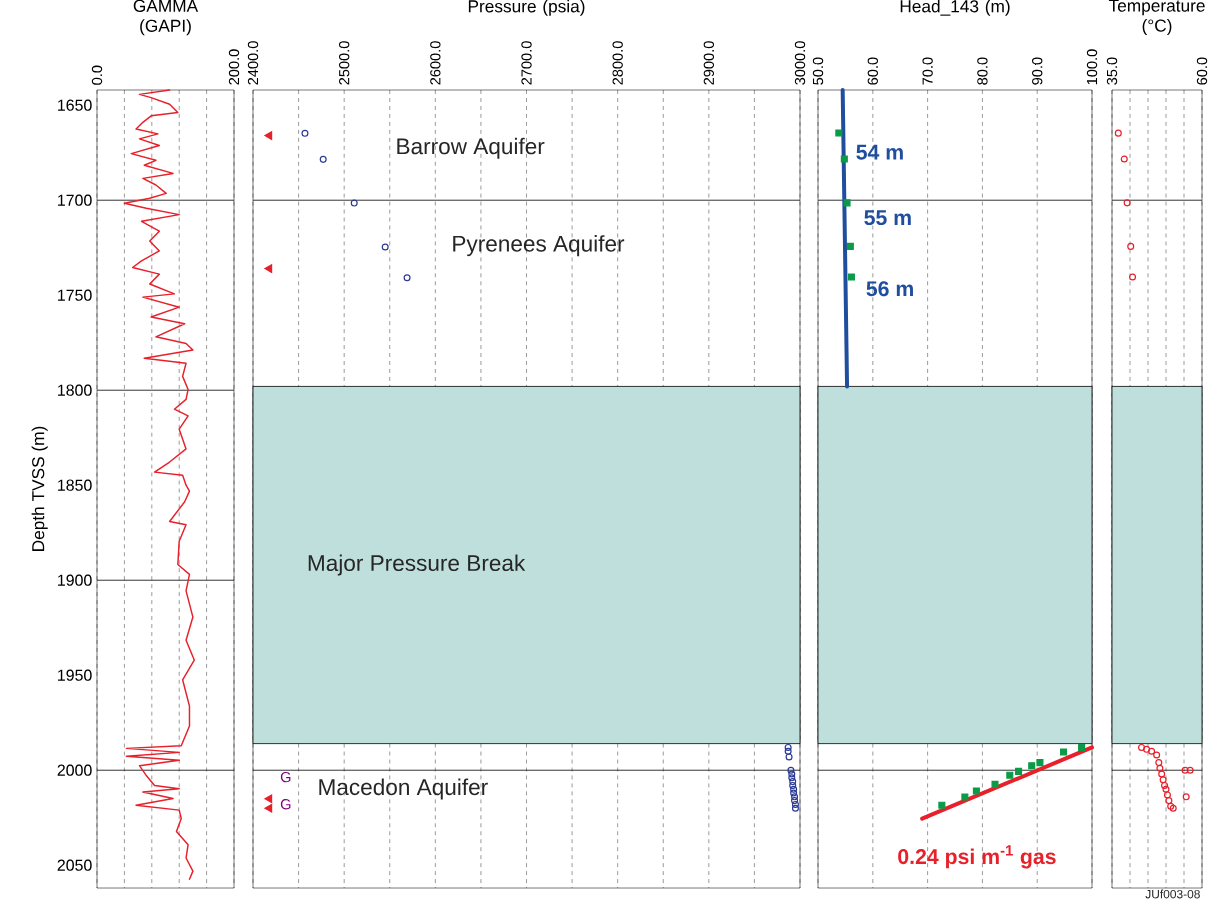 The height and width of the screenshot is (901, 1222). Describe the element at coordinates (435, 63) in the screenshot. I see `x-tick-label: 2600.0` at that location.